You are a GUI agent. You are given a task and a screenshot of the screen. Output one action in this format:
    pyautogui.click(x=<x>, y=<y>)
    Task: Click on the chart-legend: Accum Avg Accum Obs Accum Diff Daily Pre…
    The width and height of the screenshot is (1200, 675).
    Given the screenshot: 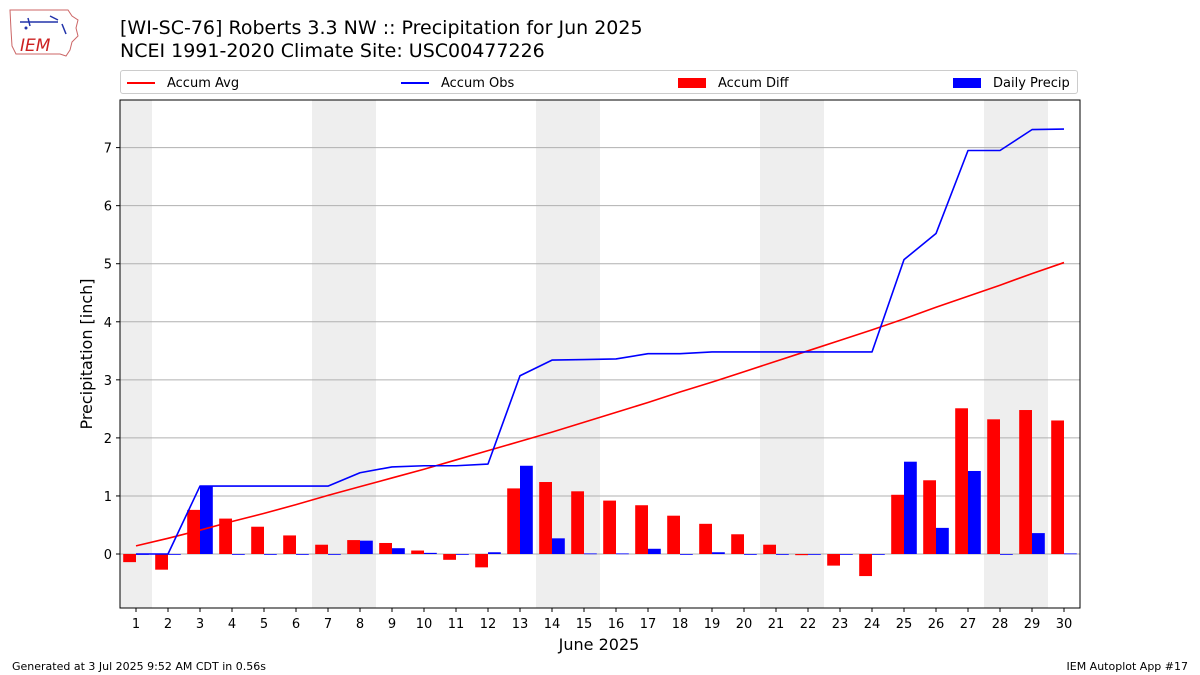 What is the action you would take?
    pyautogui.click(x=599, y=82)
    